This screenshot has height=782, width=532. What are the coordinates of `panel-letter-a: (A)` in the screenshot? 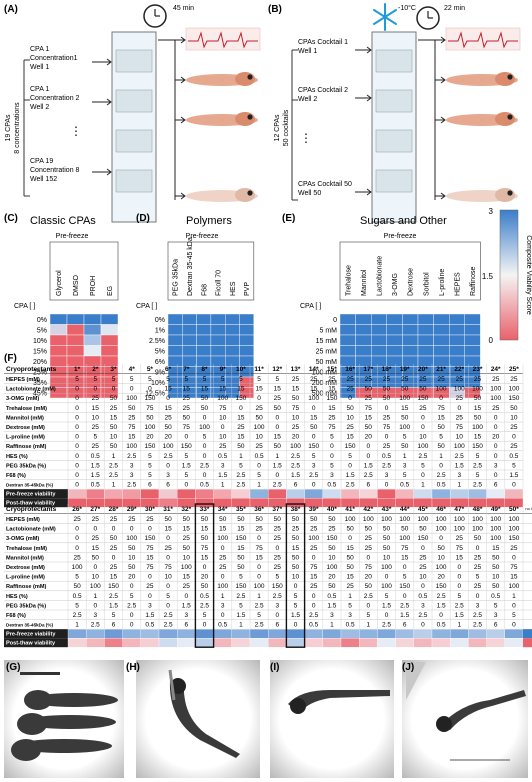 It's located at (11, 9).